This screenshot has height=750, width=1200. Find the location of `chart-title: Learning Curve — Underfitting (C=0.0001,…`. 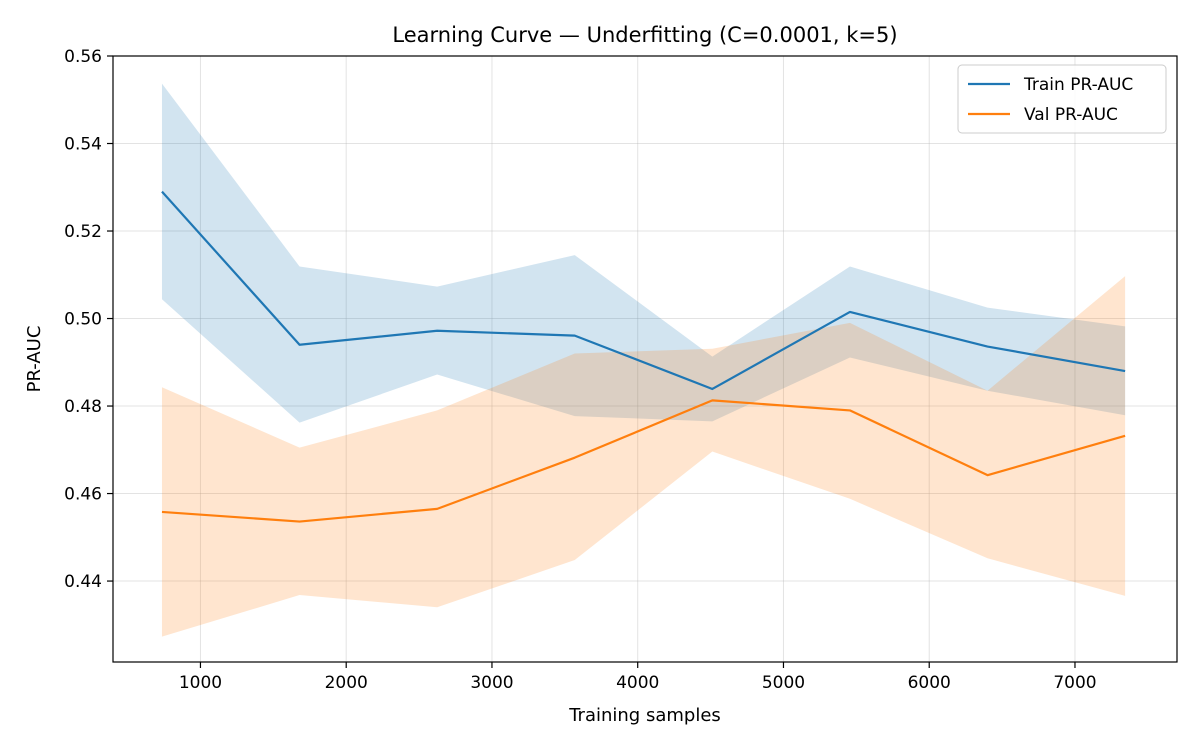

chart-title: Learning Curve — Underfitting (C=0.0001,… is located at coordinates (644, 35).